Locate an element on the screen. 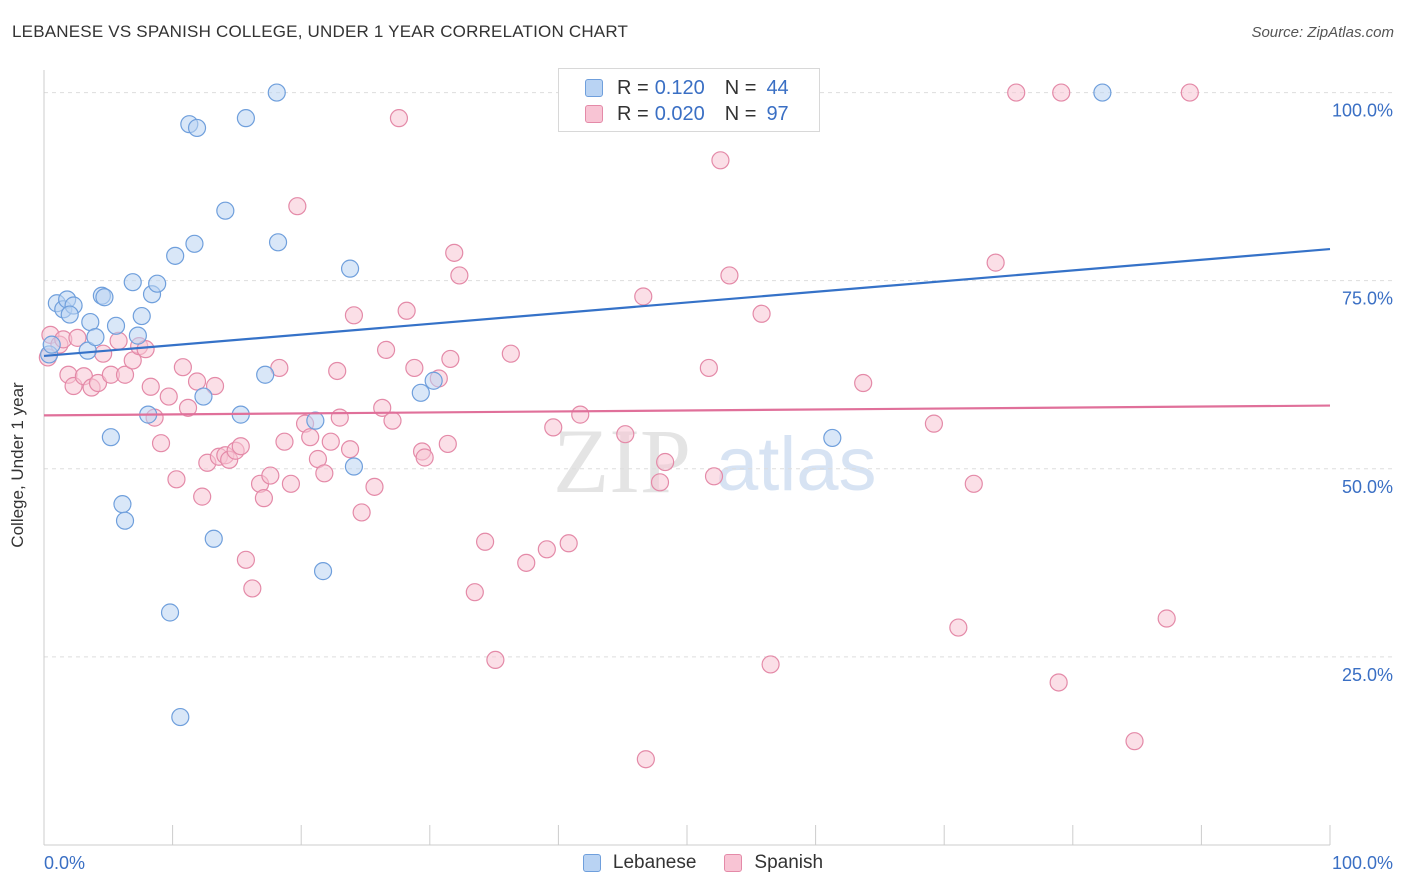  legend-row-lebanese: R = 0.120 N = 44 is located at coordinates (687, 88).